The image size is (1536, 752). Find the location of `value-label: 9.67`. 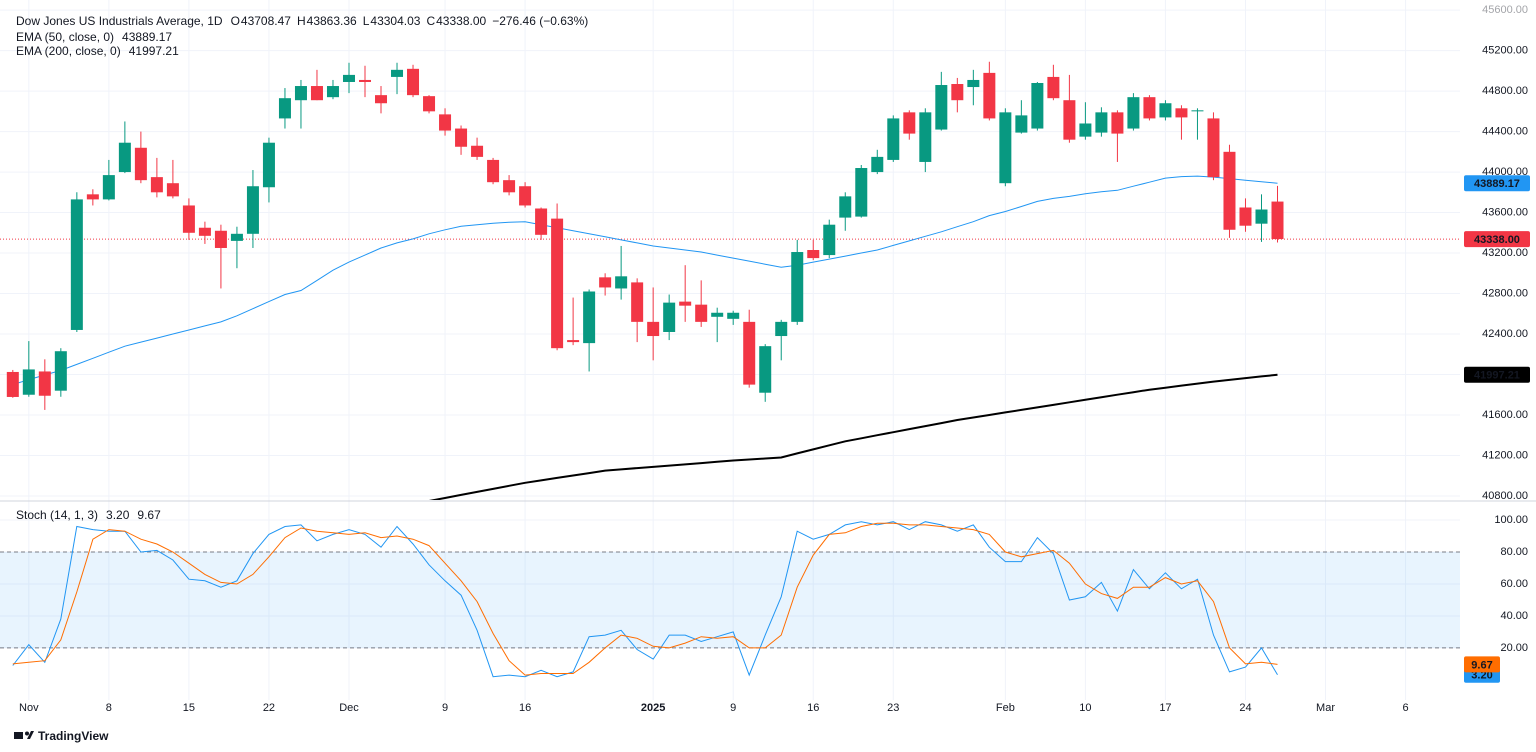

value-label: 9.67 is located at coordinates (1481, 665).